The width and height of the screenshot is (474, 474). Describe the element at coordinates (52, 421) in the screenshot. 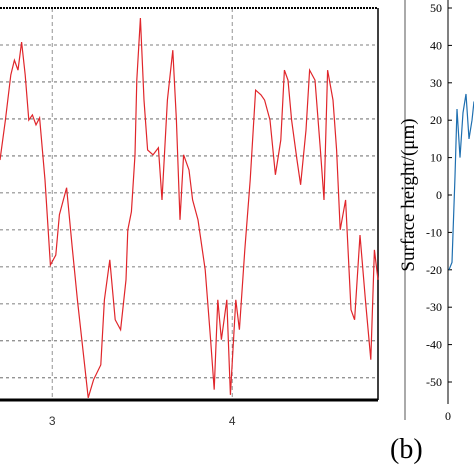

I see `x-tick-label: 3` at that location.